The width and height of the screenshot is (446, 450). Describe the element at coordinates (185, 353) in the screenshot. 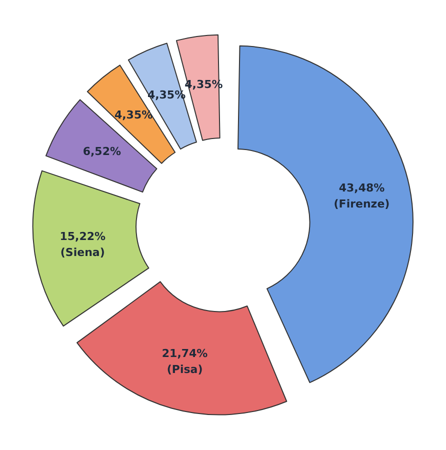

I see `data-label: 21,74%` at that location.